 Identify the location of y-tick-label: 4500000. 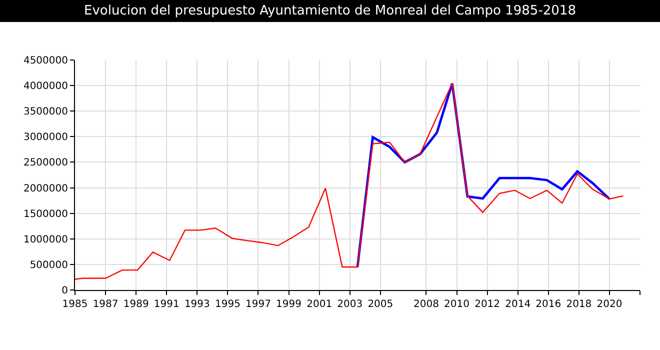
(45, 61).